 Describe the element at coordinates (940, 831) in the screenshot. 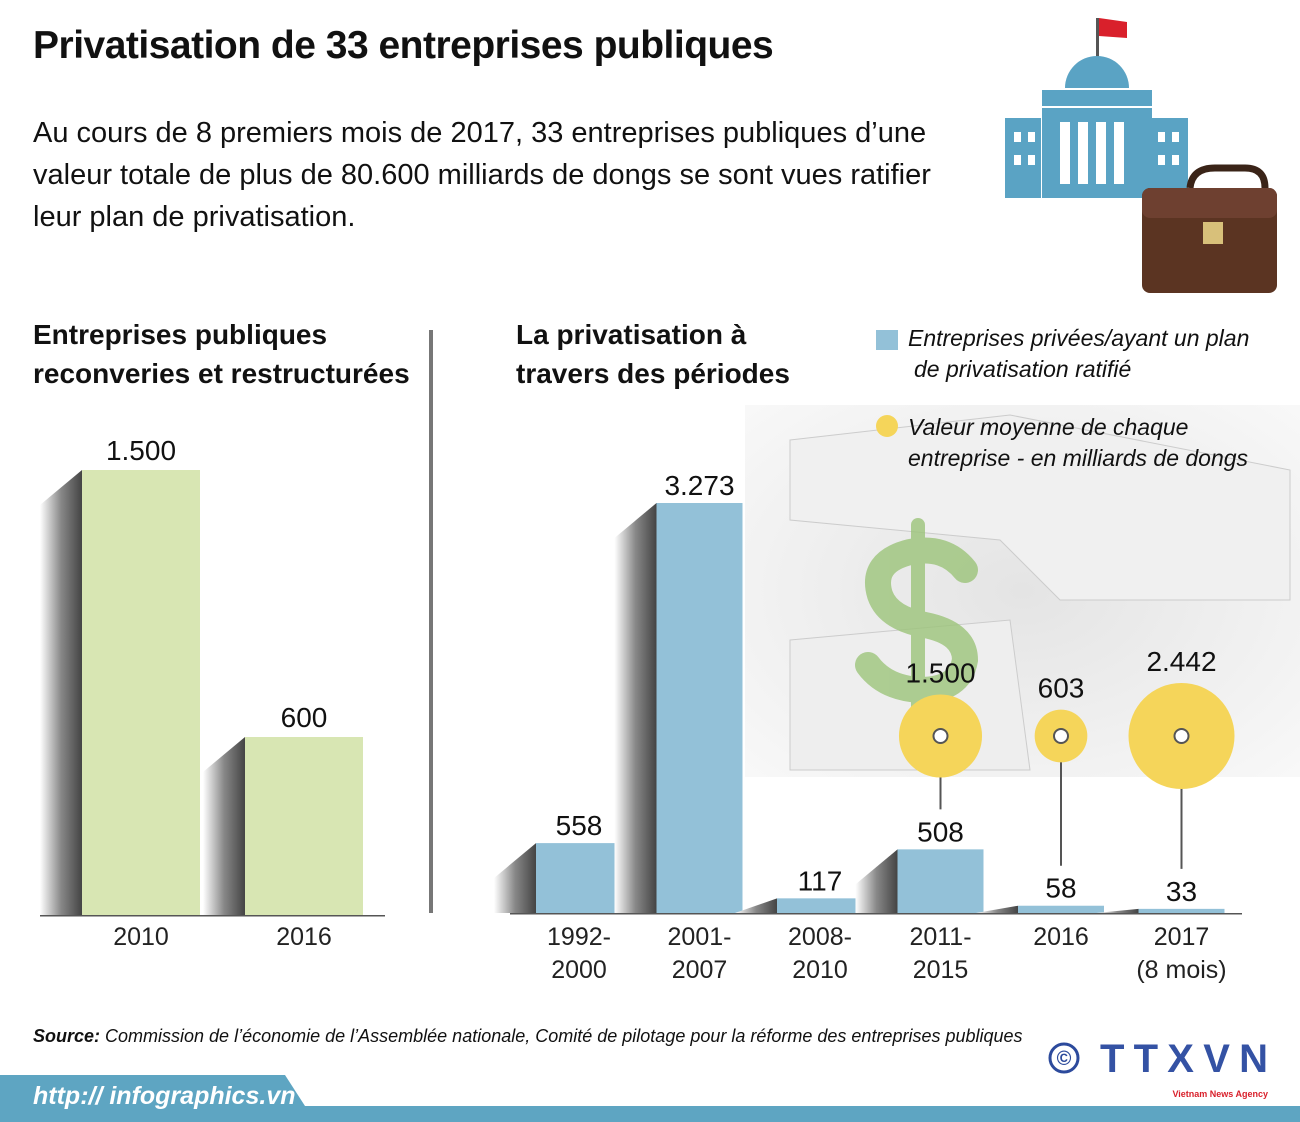

I see `data-label: 508` at that location.